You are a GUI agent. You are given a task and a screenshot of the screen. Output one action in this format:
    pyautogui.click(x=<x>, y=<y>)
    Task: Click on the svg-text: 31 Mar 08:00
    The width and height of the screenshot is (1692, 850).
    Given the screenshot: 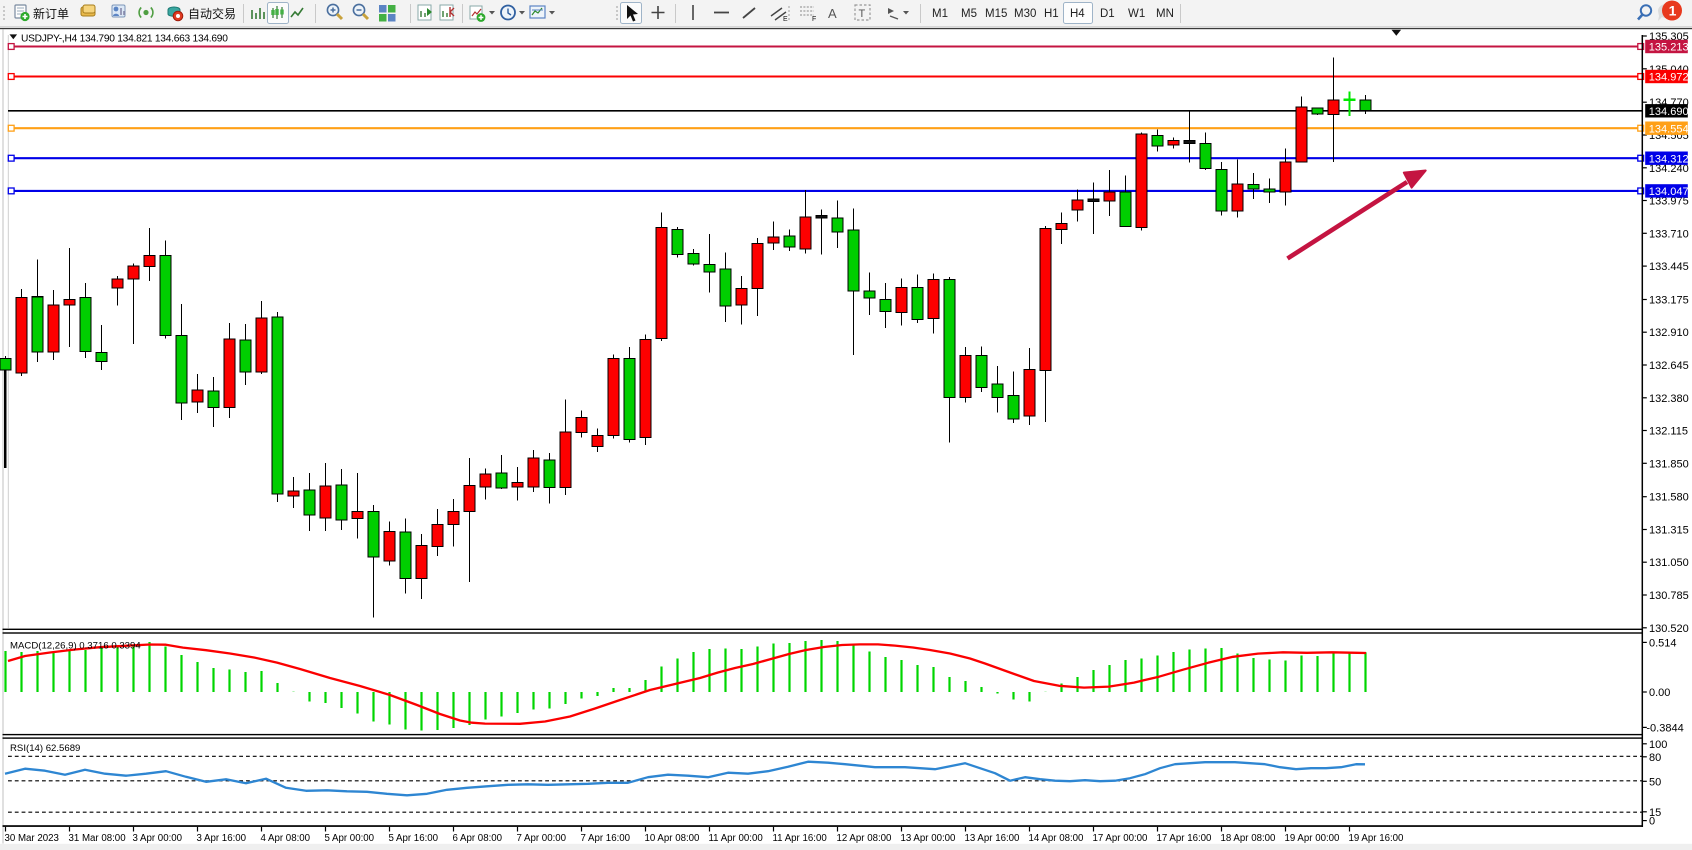 What is the action you would take?
    pyautogui.click(x=98, y=838)
    